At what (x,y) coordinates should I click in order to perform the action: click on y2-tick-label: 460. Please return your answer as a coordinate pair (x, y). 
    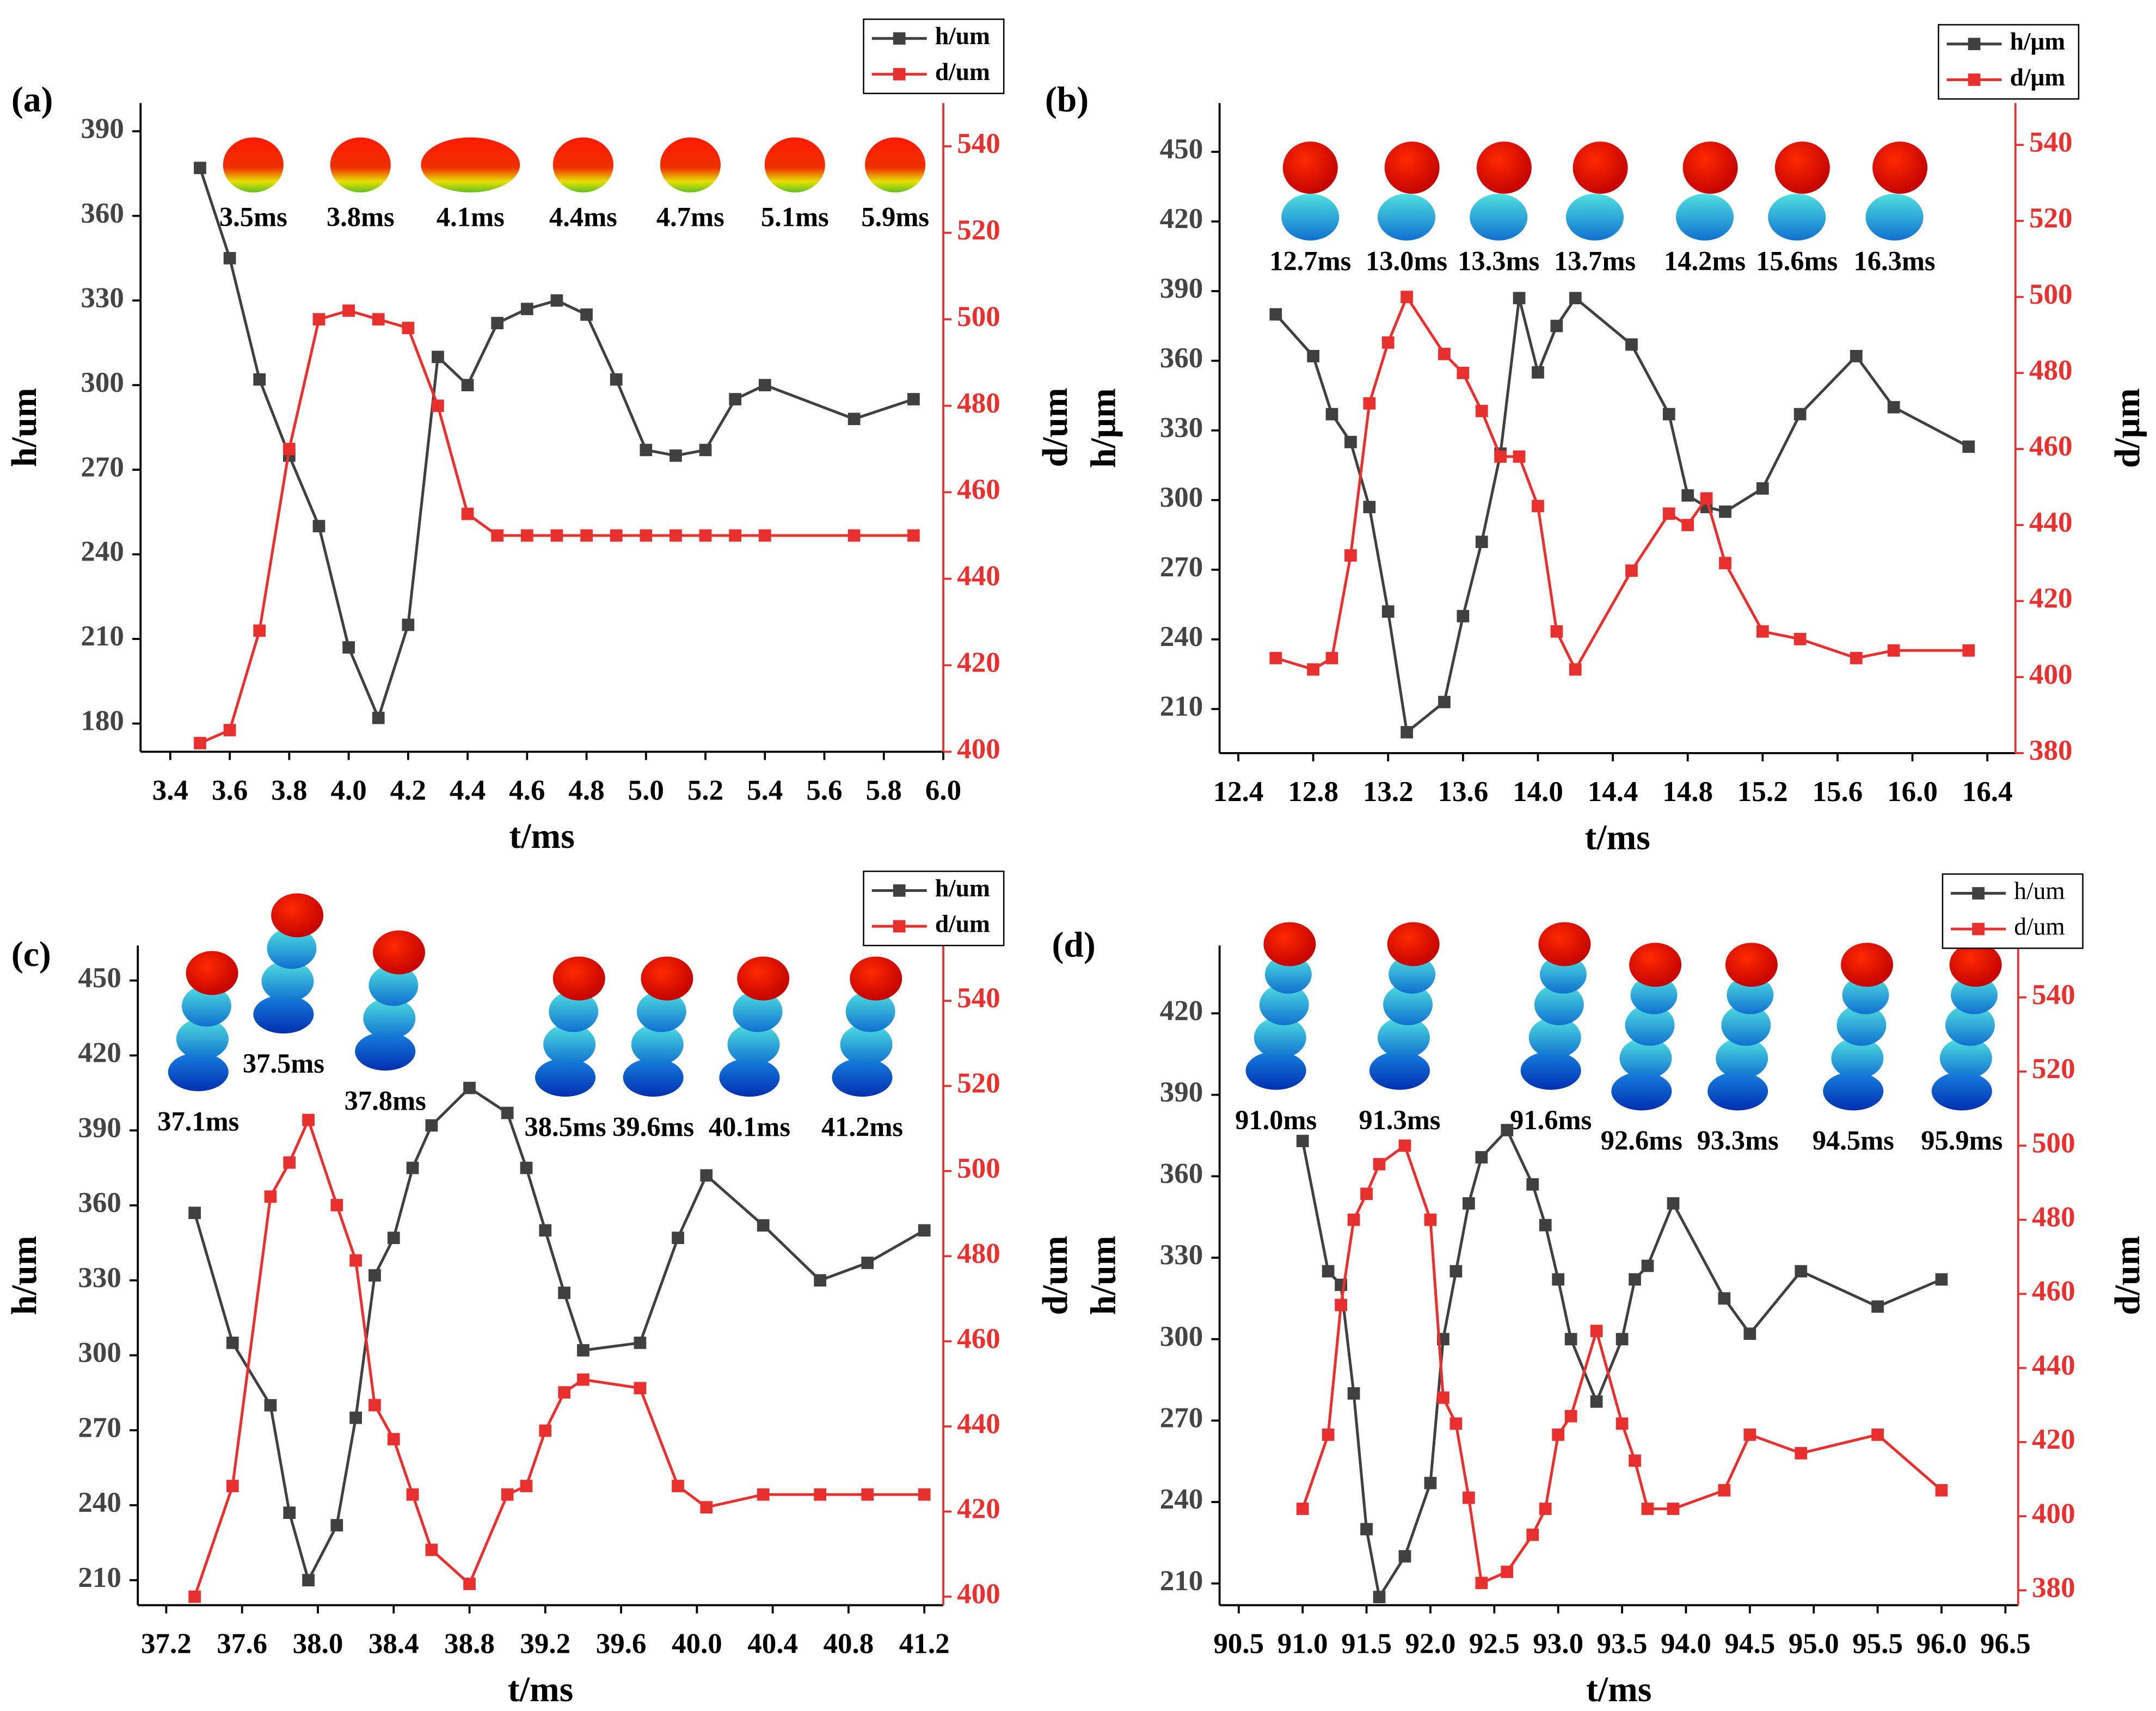
    Looking at the image, I should click on (2053, 1291).